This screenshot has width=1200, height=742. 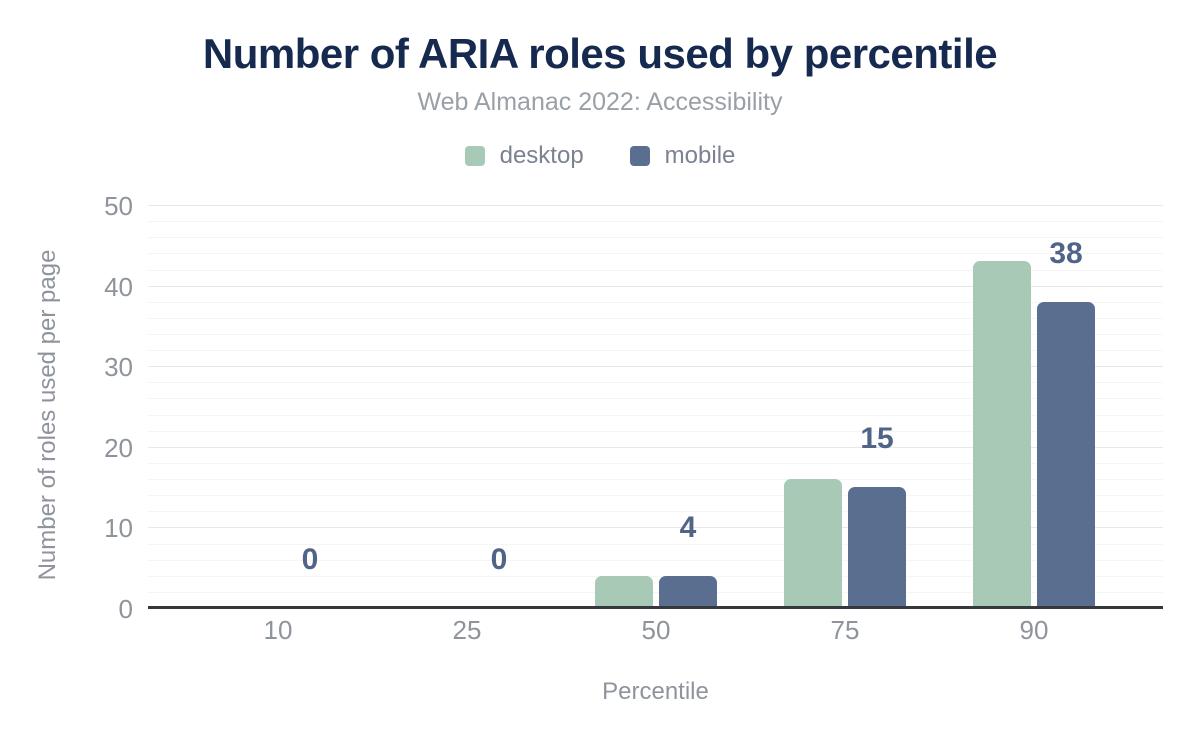 I want to click on data-label-p90: 38, so click(x=1066, y=253).